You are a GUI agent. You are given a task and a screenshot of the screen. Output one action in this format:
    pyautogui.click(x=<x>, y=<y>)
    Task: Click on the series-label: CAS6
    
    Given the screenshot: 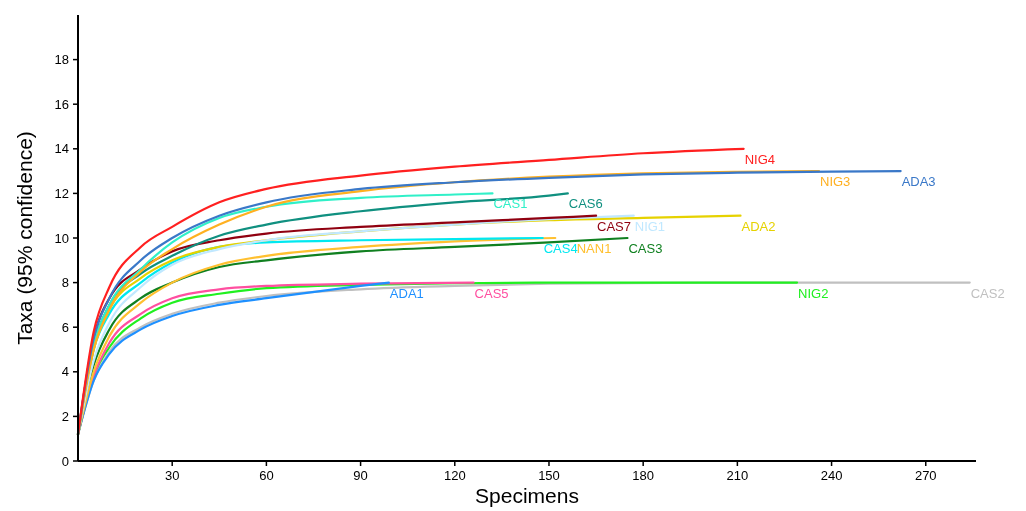 What is the action you would take?
    pyautogui.click(x=585, y=204)
    